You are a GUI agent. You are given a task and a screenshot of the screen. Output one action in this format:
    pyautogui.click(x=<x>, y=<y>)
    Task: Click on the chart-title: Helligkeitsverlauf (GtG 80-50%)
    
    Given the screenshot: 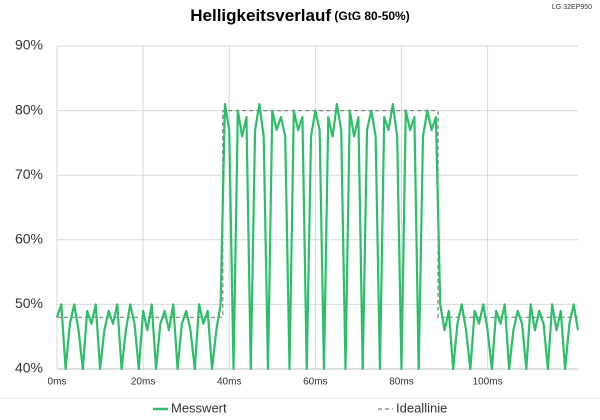 What is the action you would take?
    pyautogui.click(x=299, y=15)
    